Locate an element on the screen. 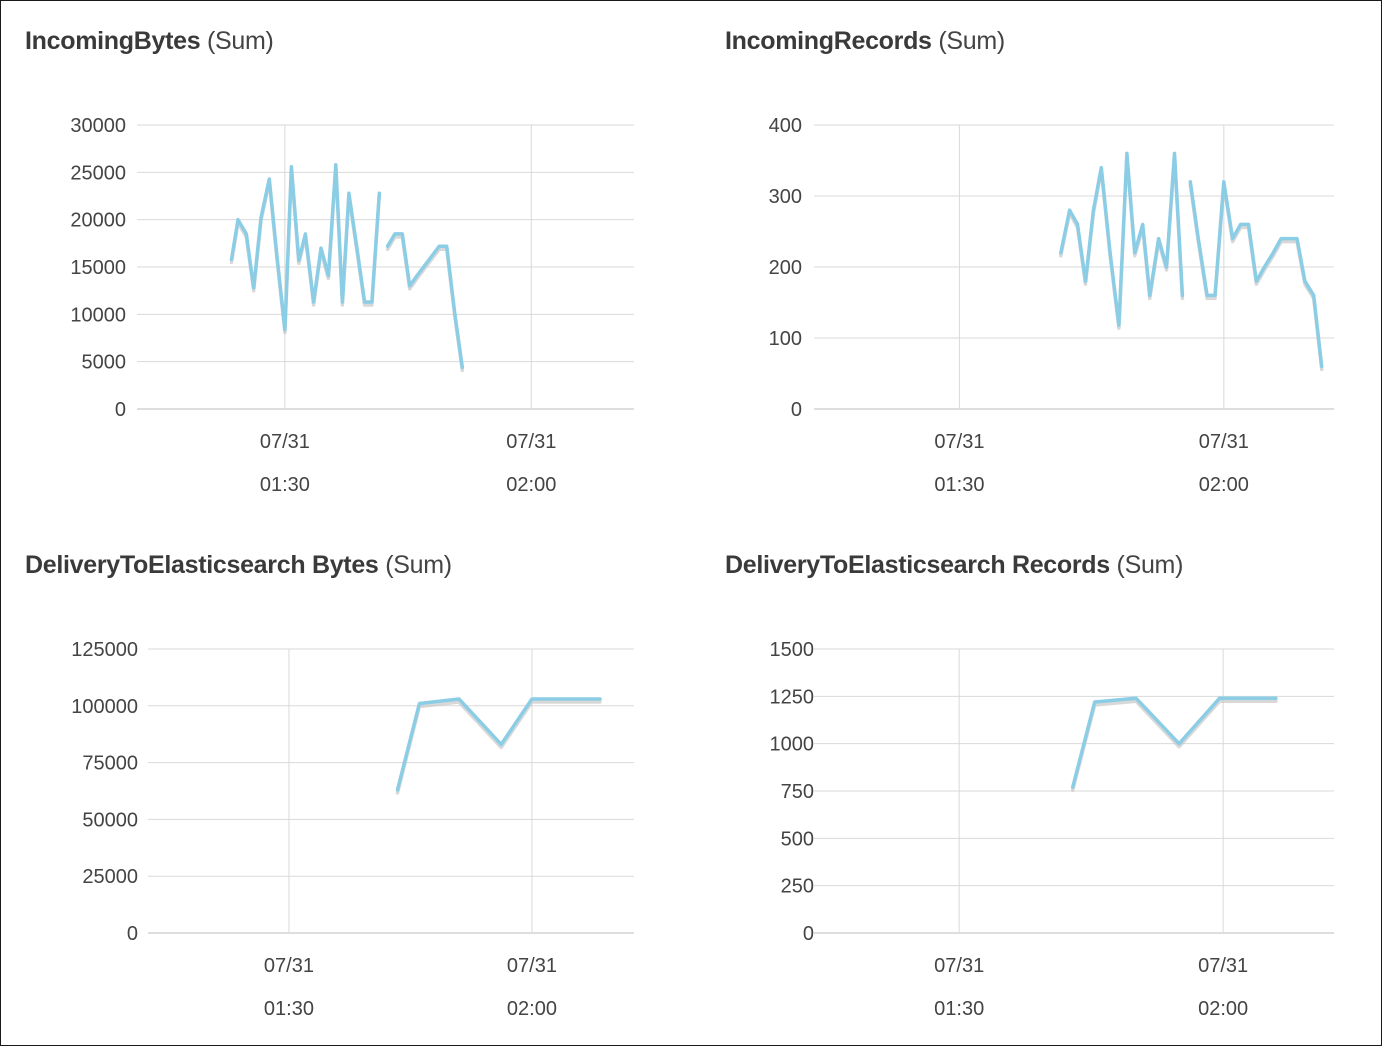  chart-title: DeliveryToElasticsearch Records (Sum) is located at coordinates (954, 565).